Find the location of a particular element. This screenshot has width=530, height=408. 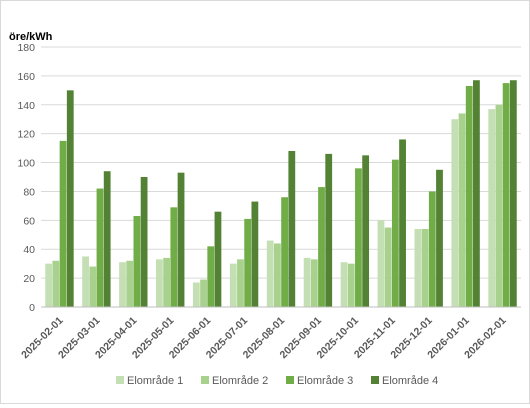

y-tick-label: 180 is located at coordinates (26, 48).